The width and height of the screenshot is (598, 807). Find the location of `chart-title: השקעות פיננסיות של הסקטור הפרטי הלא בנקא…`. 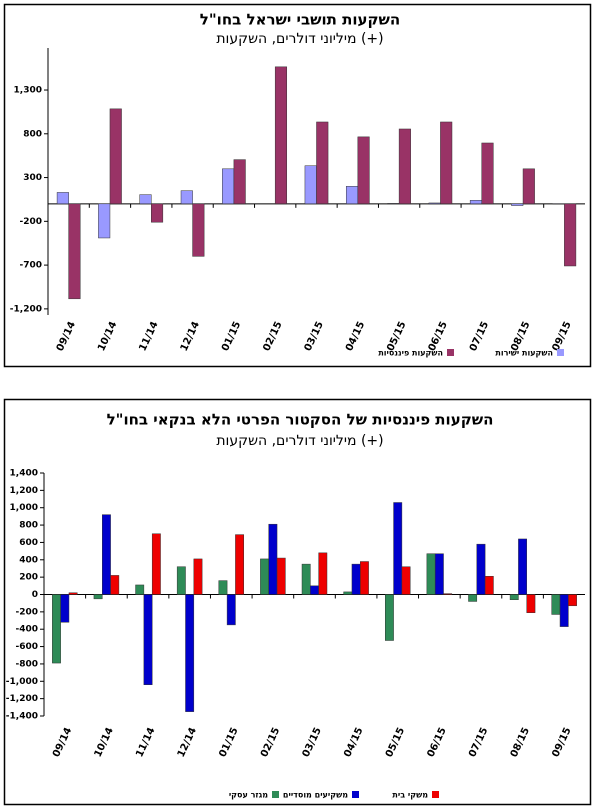

chart-title: השקעות פיננסיות של הסקטור הפרטי הלא בנקא… is located at coordinates (300, 420).